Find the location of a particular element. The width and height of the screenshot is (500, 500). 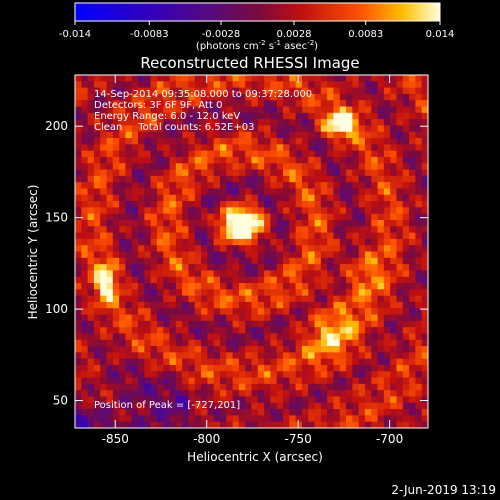

colorbar-tick-label: -0.0083 is located at coordinates (149, 34).